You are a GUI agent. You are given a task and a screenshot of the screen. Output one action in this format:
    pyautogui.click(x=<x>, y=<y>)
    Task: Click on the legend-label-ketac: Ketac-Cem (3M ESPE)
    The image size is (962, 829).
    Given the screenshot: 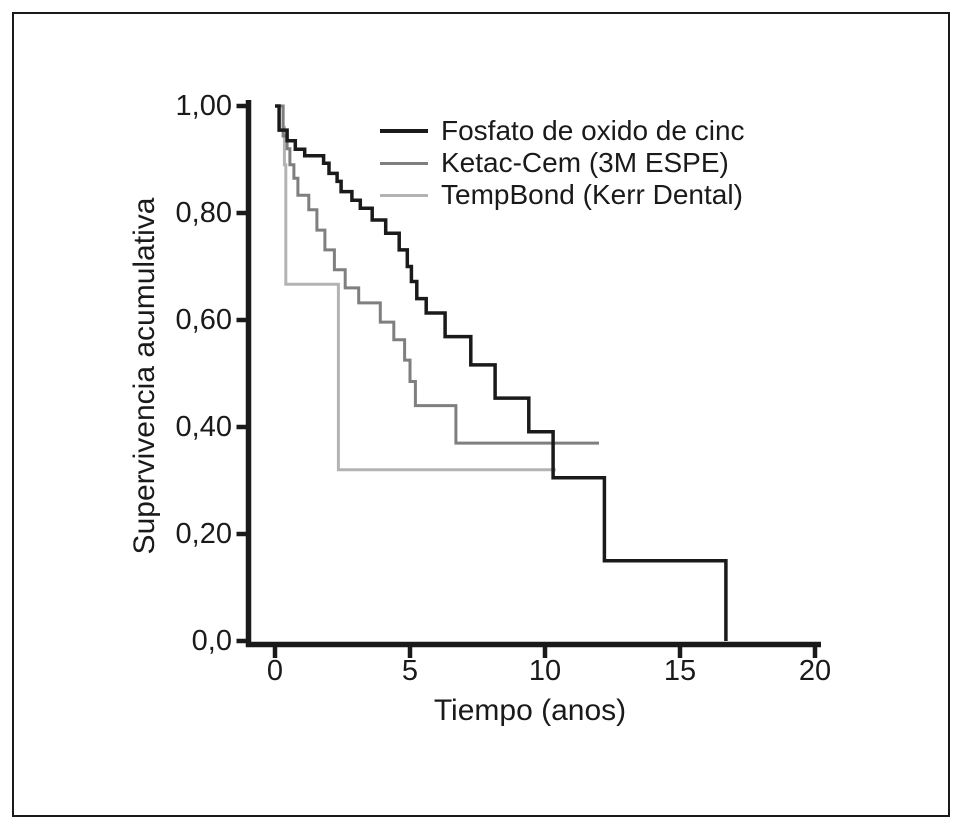 What is the action you would take?
    pyautogui.click(x=585, y=162)
    